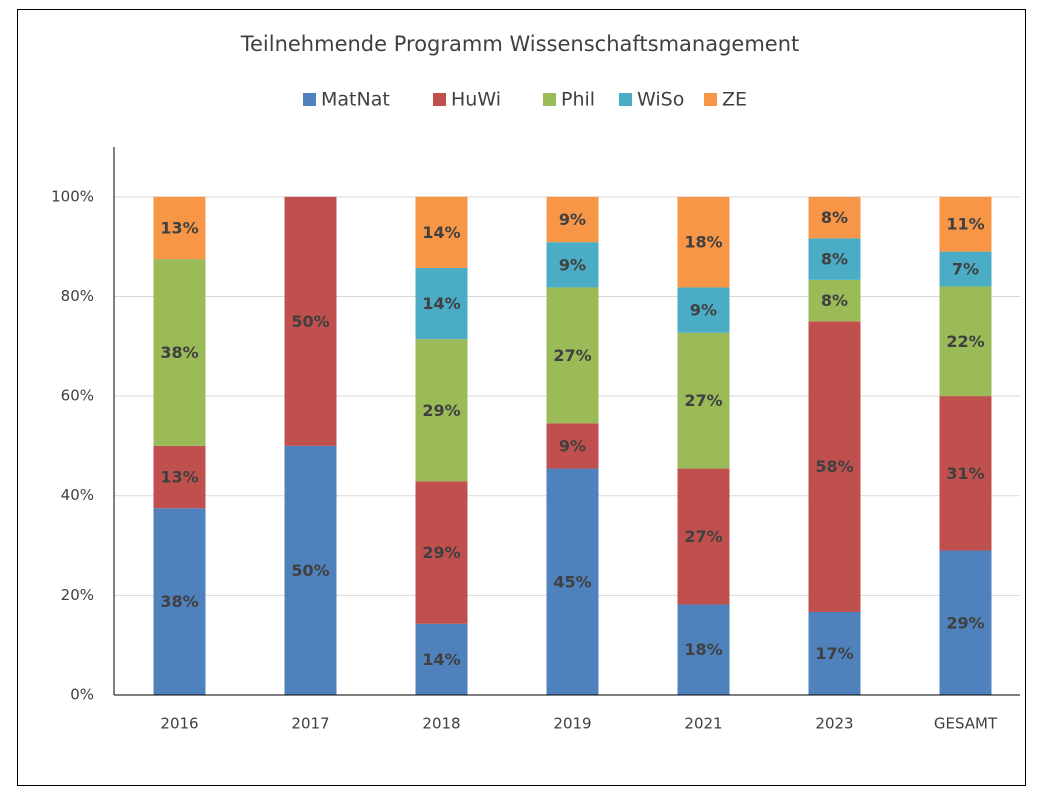 The width and height of the screenshot is (1040, 798). What do you see at coordinates (476, 100) in the screenshot?
I see `legend-label: HuWi` at bounding box center [476, 100].